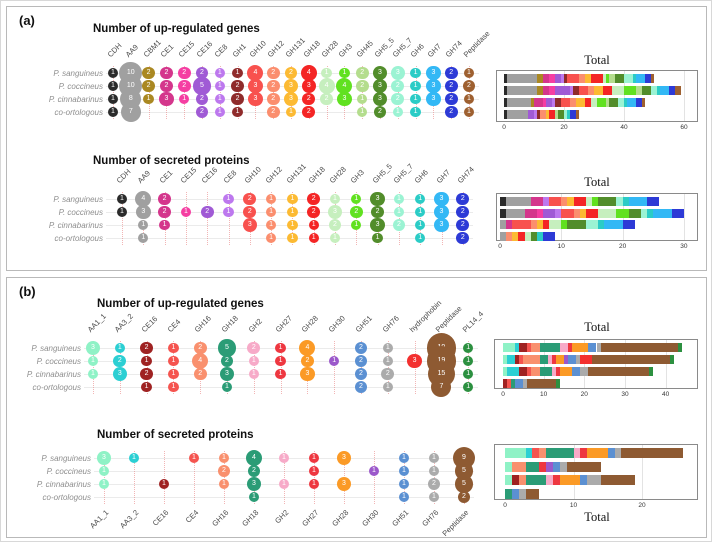 The width and height of the screenshot is (712, 542). Describe the element at coordinates (227, 348) in the screenshot. I see `bubble-GH18: 5` at that location.